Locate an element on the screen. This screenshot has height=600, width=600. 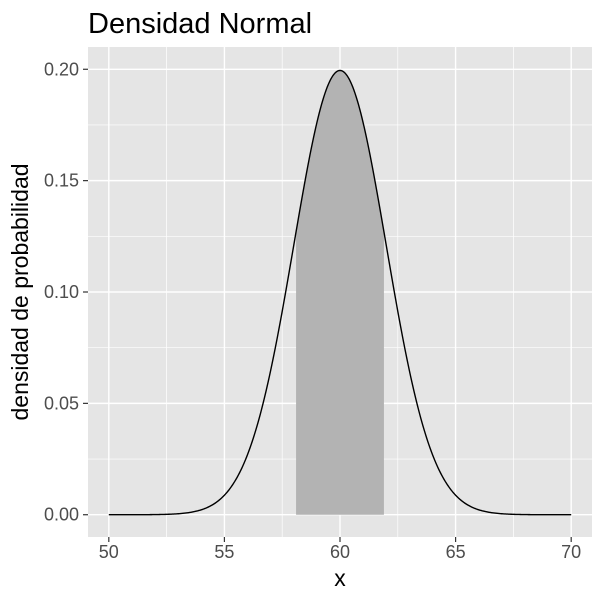
y-tick-label: 0.10 is located at coordinates (61, 292).